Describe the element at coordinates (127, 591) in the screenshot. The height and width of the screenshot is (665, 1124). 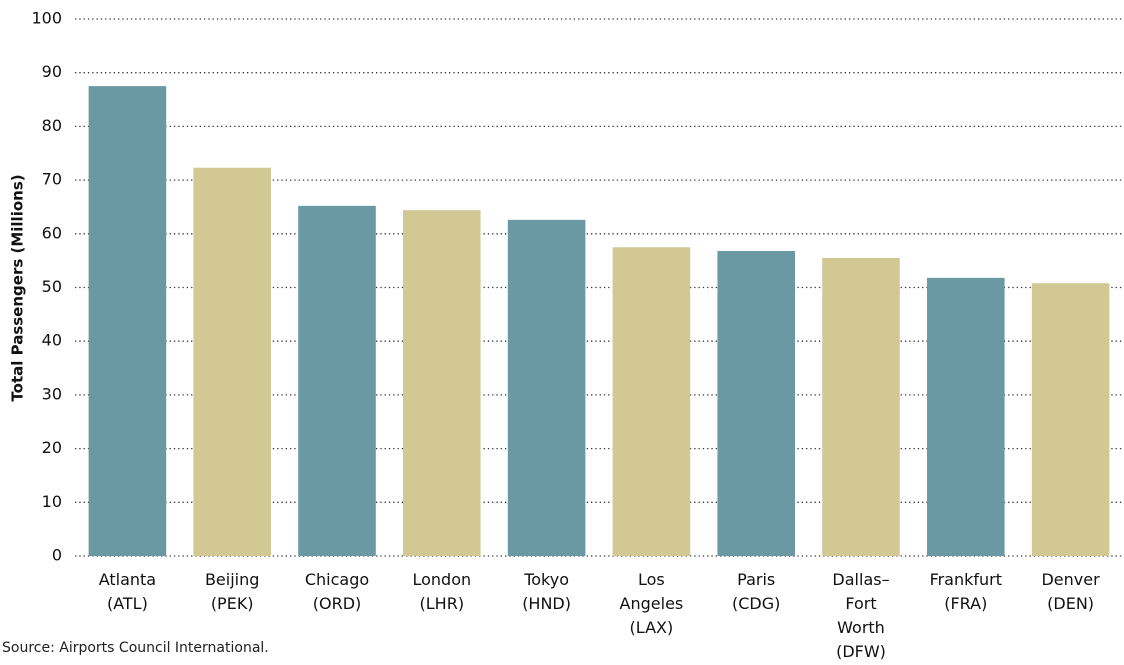
I see `x-tick-label: Atlanta (ATL)` at that location.